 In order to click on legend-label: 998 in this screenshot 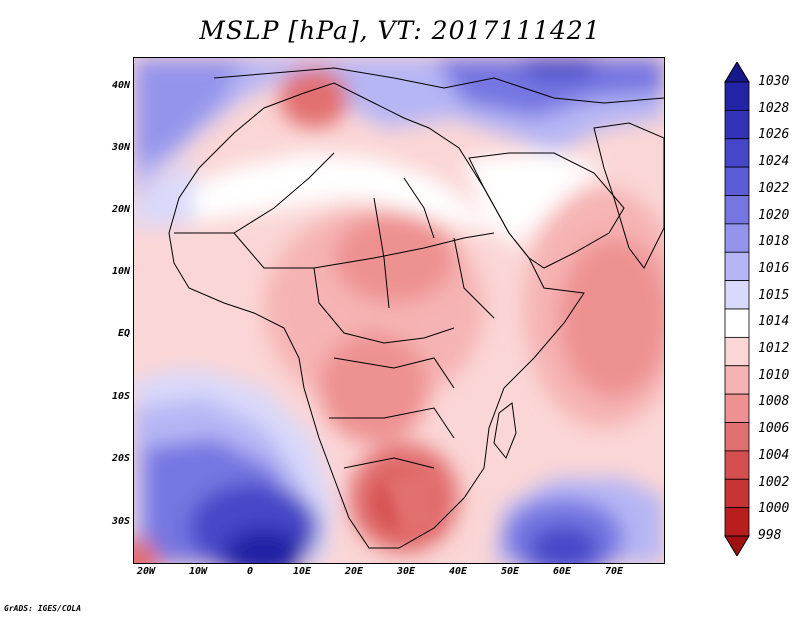, I will do `click(770, 535)`.